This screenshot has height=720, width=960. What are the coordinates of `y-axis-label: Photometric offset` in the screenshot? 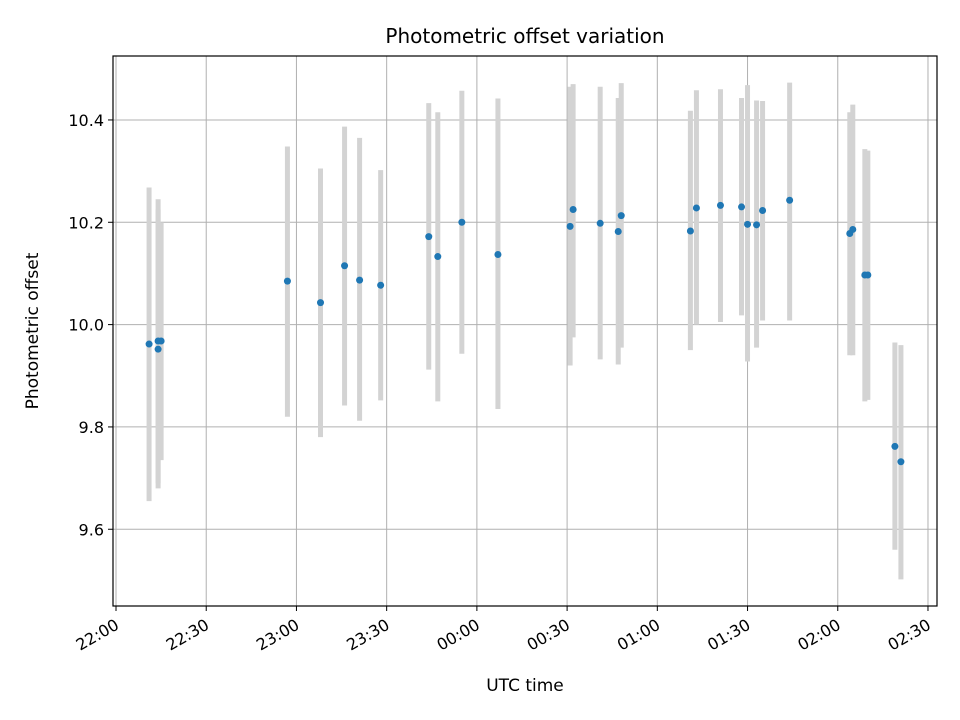 It's located at (33, 330).